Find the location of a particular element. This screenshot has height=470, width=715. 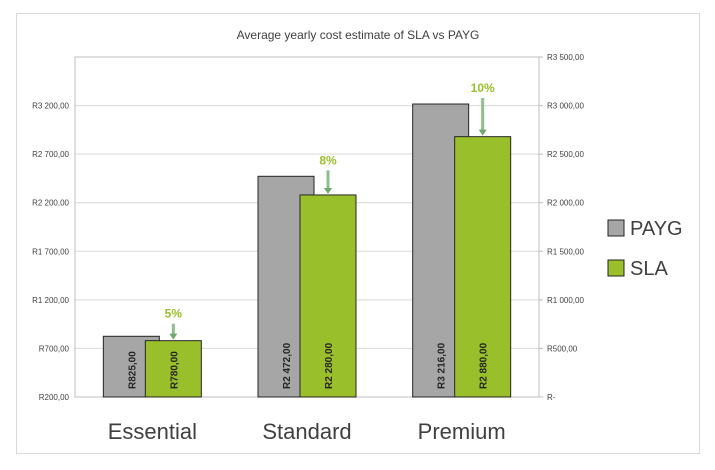

bar-value-label: R2 280,00 is located at coordinates (329, 365).